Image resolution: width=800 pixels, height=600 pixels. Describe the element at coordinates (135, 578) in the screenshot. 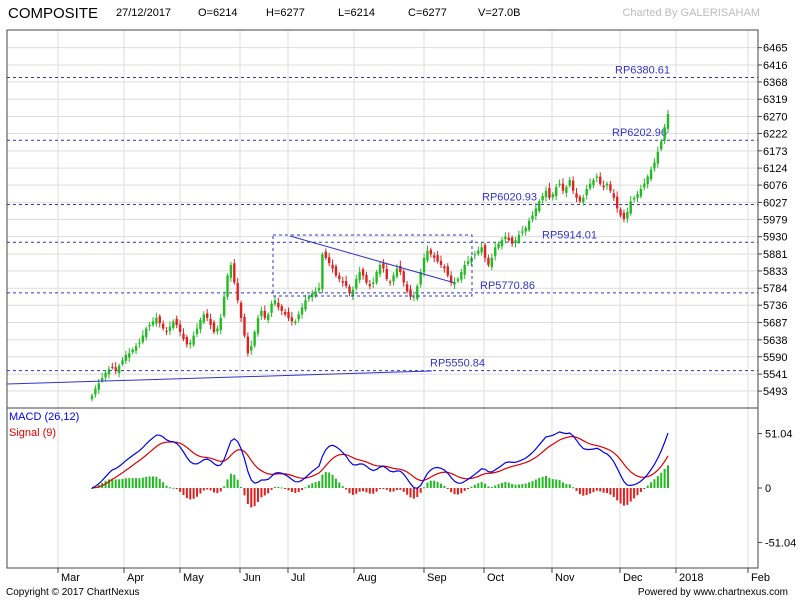

I see `x-tick-label: Apr` at that location.